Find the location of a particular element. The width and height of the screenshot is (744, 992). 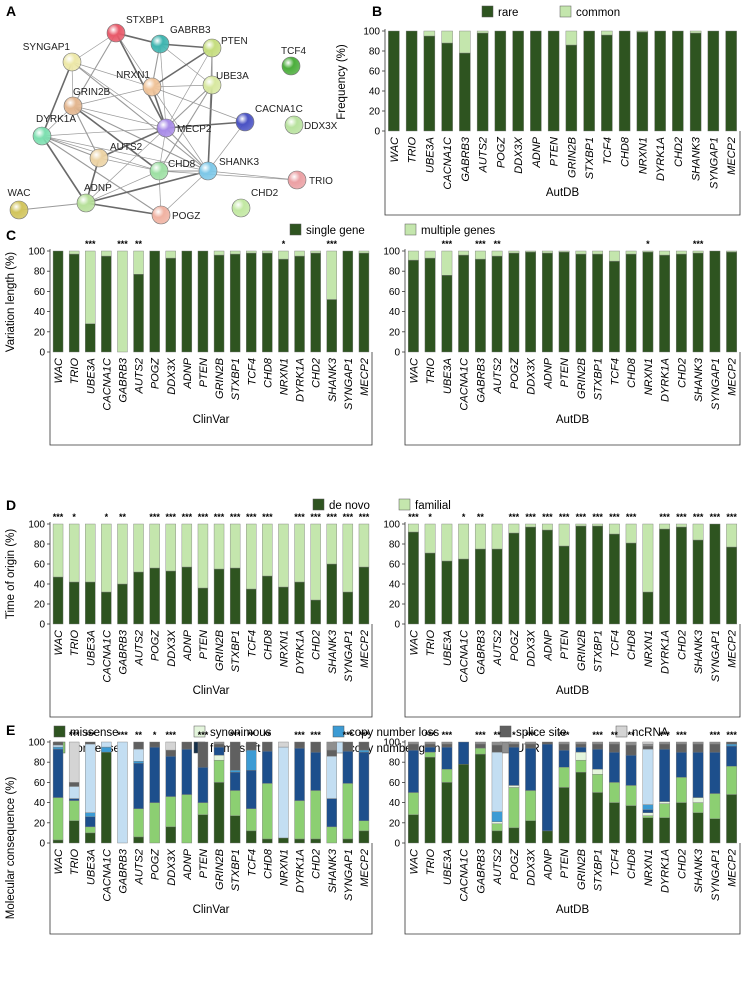

significance-pogz: * is located at coordinates (155, 735).